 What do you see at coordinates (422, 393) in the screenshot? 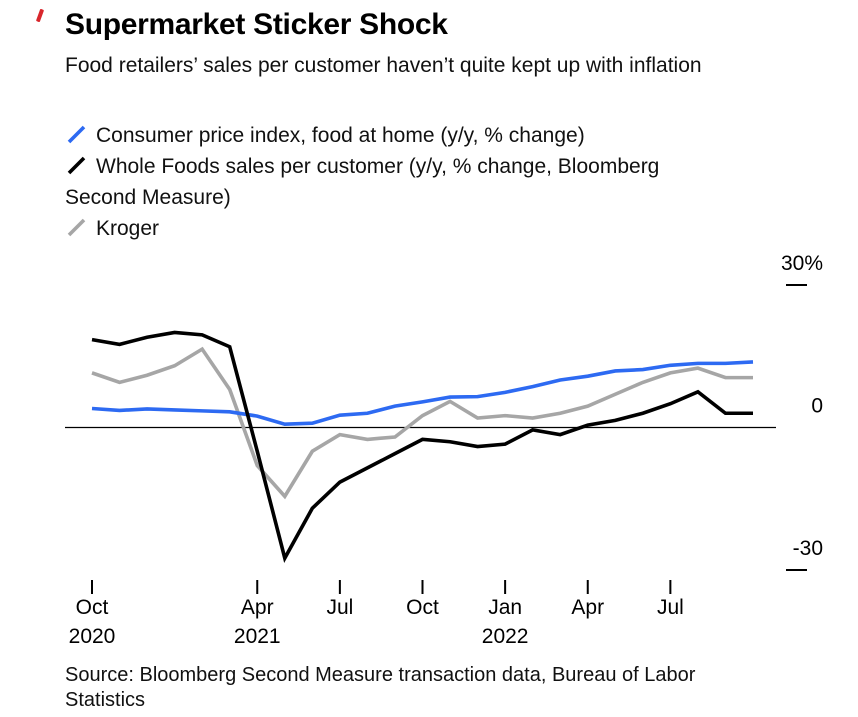
I see `series-line-cpi-food-at-home` at bounding box center [422, 393].